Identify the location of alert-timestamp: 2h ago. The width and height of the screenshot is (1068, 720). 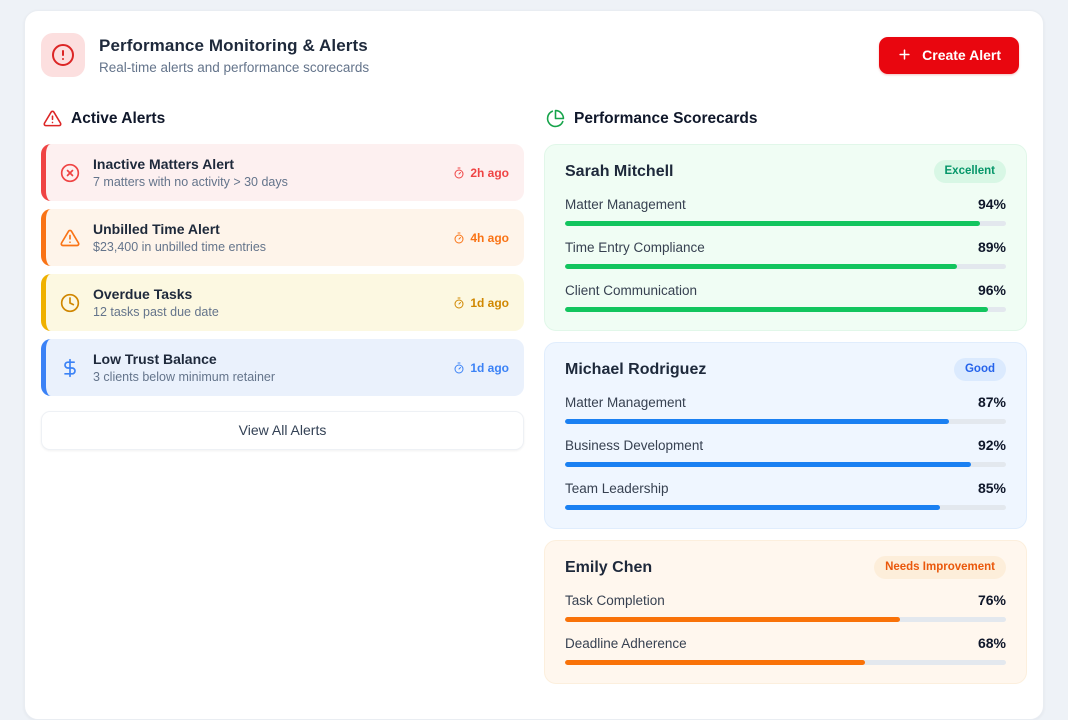
(481, 173).